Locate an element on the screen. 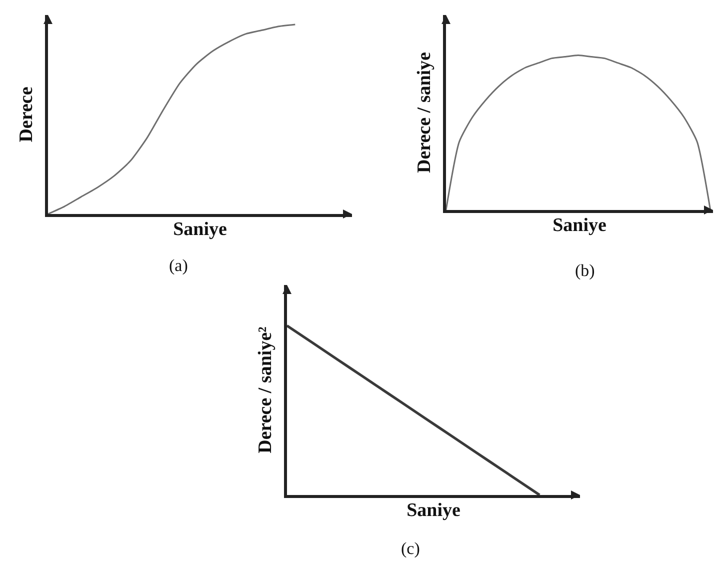 This screenshot has height=570, width=716. y-axis-title: Derece / saniye² is located at coordinates (265, 390).